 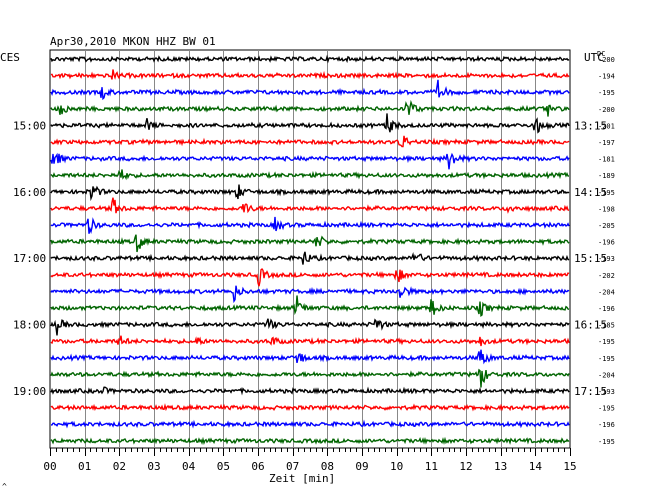 I want to click on corner-mark: ^, so click(x=4, y=486).